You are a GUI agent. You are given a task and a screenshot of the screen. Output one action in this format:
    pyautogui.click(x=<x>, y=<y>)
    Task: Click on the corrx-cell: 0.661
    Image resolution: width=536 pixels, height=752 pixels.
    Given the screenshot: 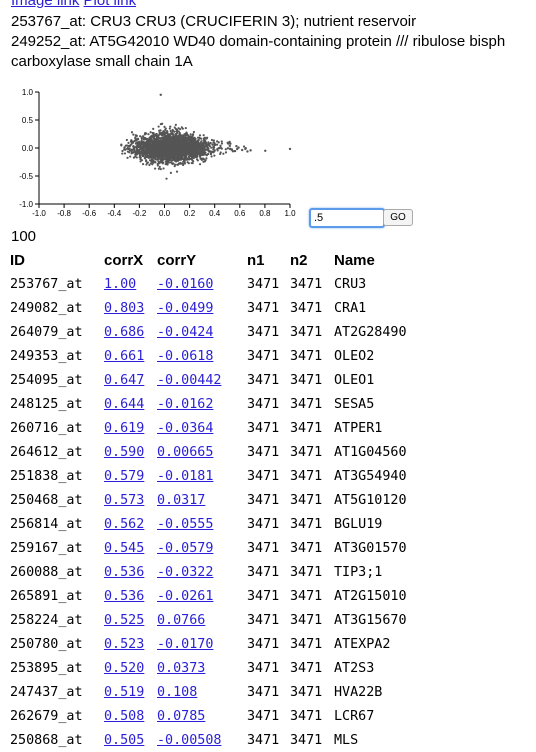 What is the action you would take?
    pyautogui.click(x=130, y=356)
    